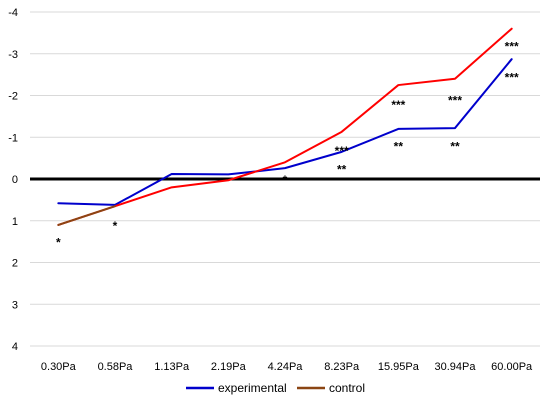  Describe the element at coordinates (15, 222) in the screenshot. I see `y-tick-label: 1` at that location.